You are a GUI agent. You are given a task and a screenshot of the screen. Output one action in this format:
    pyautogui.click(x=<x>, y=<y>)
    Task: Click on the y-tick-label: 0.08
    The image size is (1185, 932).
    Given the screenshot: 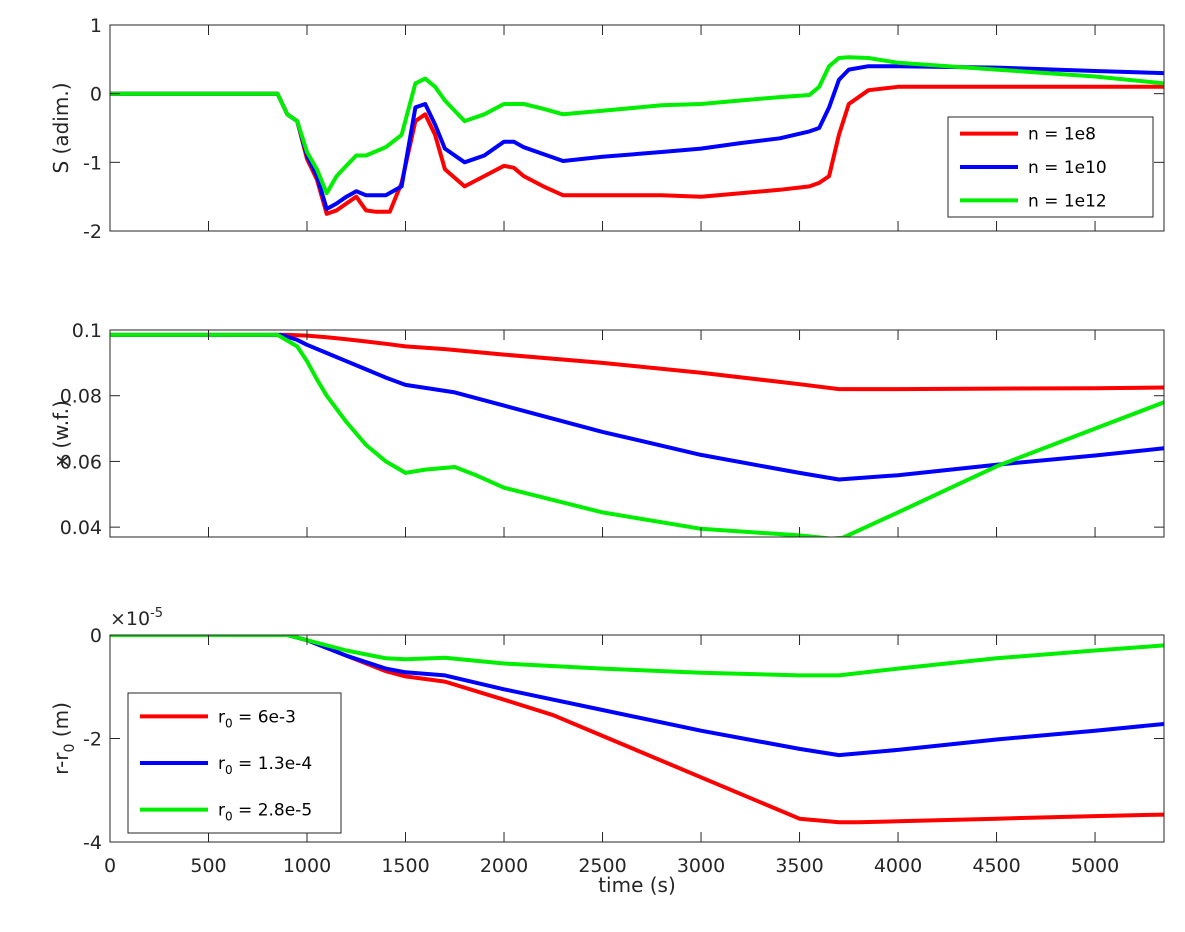 What is the action you would take?
    pyautogui.click(x=81, y=397)
    